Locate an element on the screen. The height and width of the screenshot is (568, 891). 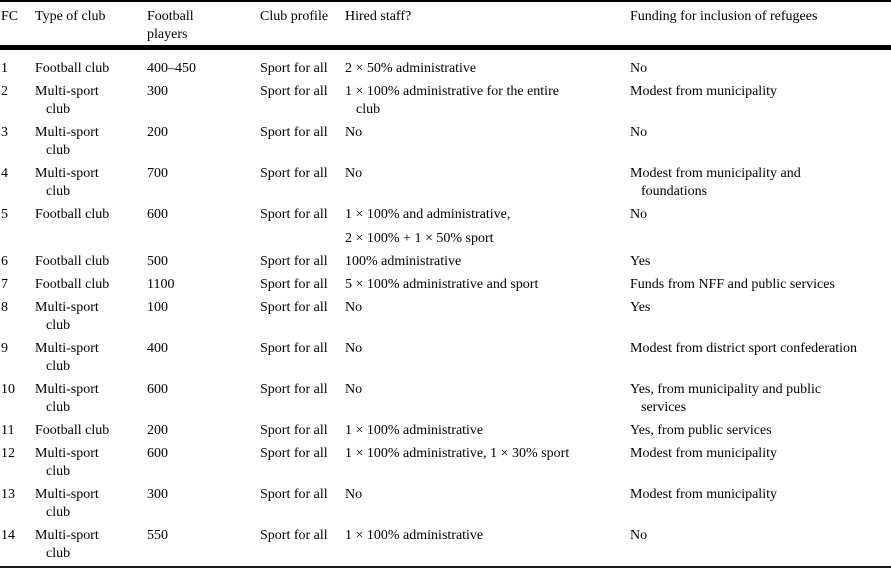
header-football-players: Football players is located at coordinates (203, 26).